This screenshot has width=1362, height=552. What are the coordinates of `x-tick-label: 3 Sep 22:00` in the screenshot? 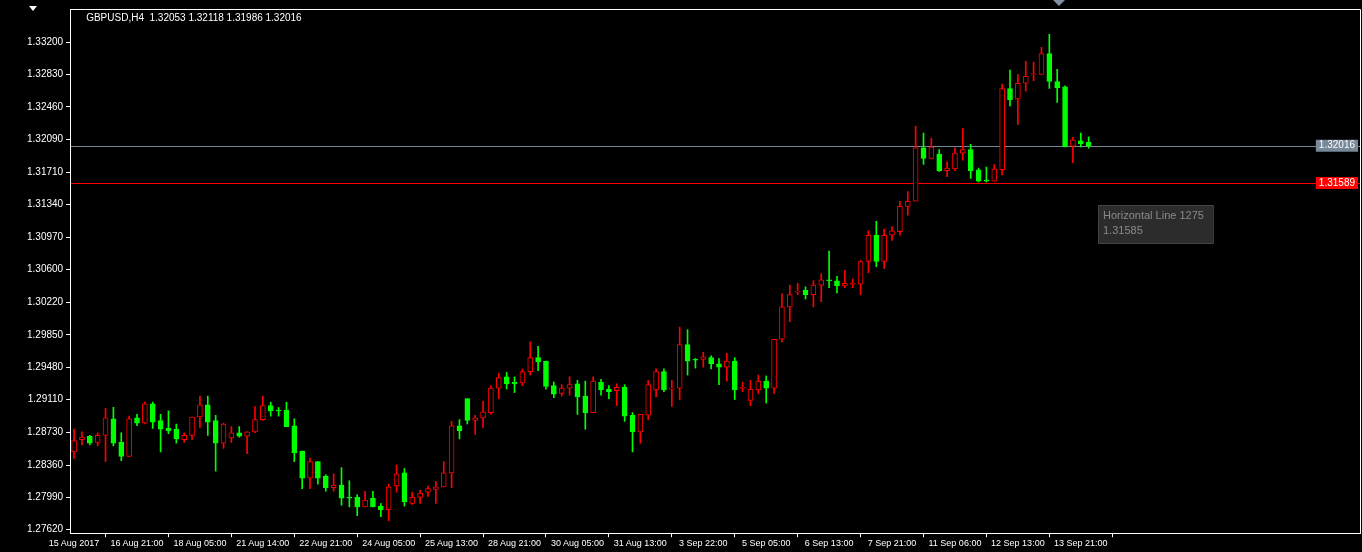 It's located at (703, 543).